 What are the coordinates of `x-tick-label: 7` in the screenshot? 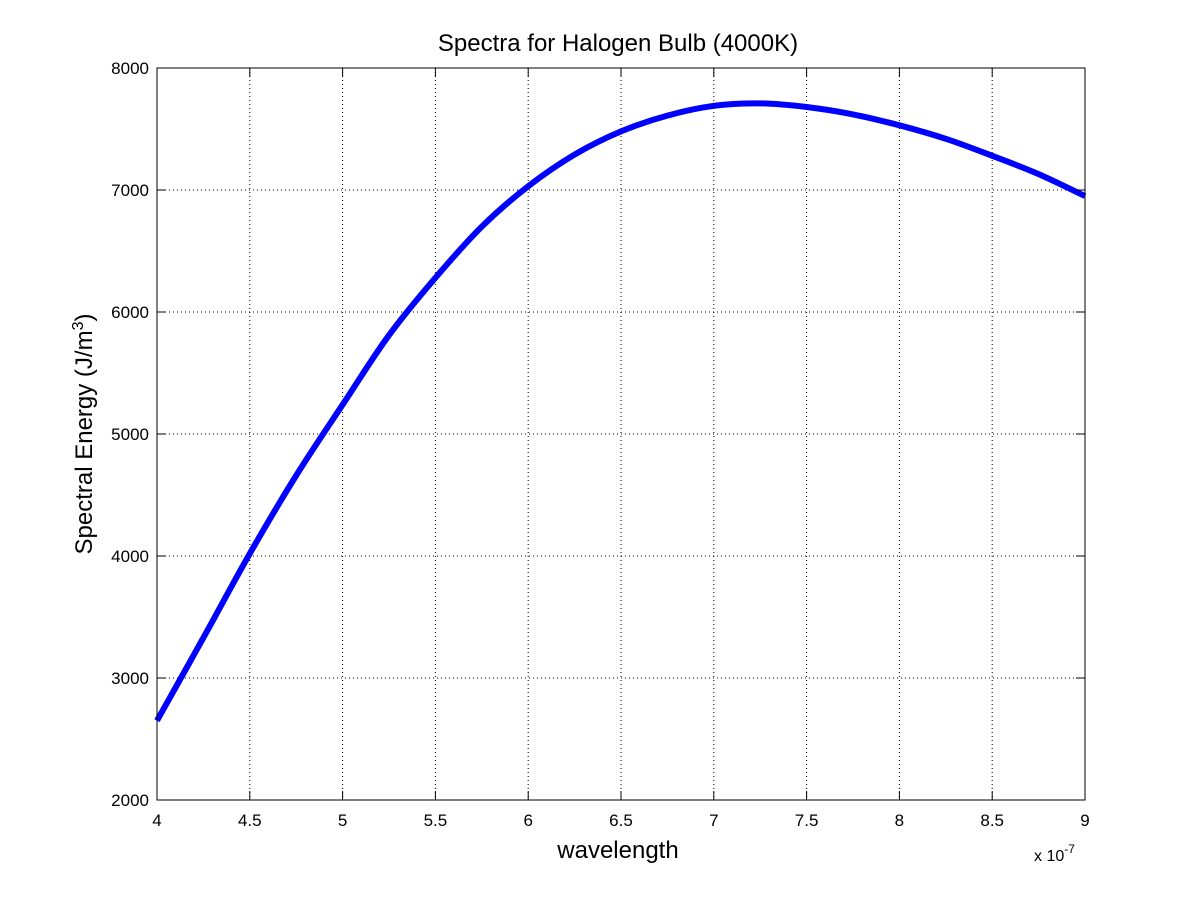 It's located at (713, 820).